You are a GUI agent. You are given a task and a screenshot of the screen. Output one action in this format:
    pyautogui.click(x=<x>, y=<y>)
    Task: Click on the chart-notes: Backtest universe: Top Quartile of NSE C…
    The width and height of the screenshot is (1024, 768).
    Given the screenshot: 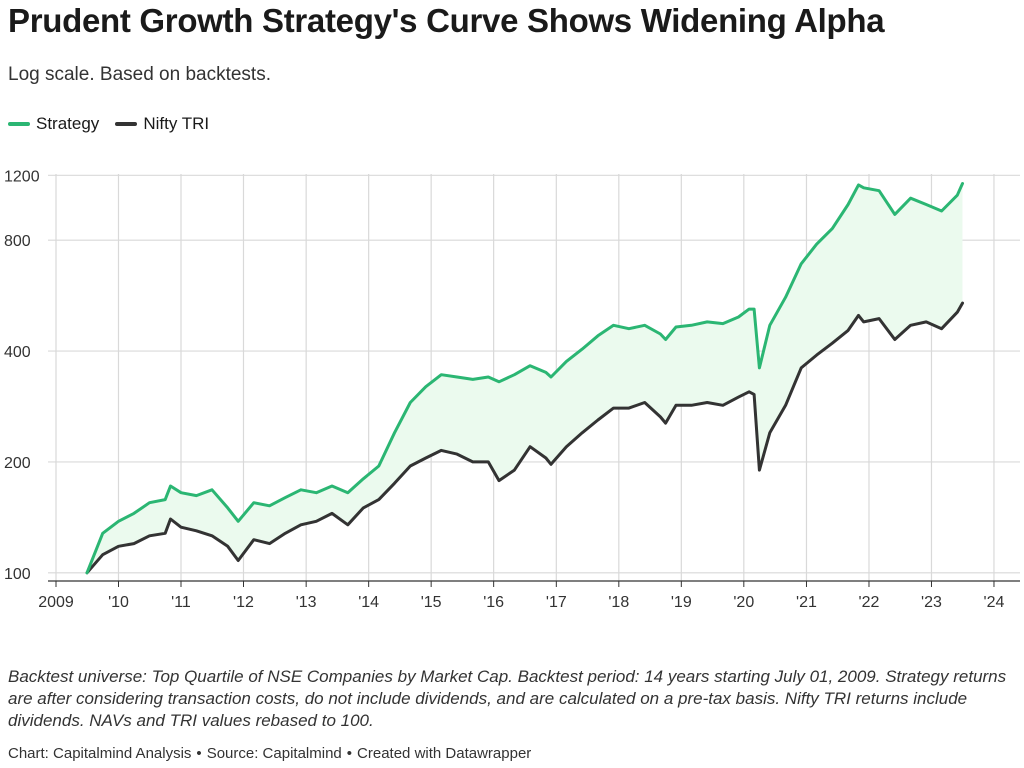 What is the action you would take?
    pyautogui.click(x=507, y=698)
    